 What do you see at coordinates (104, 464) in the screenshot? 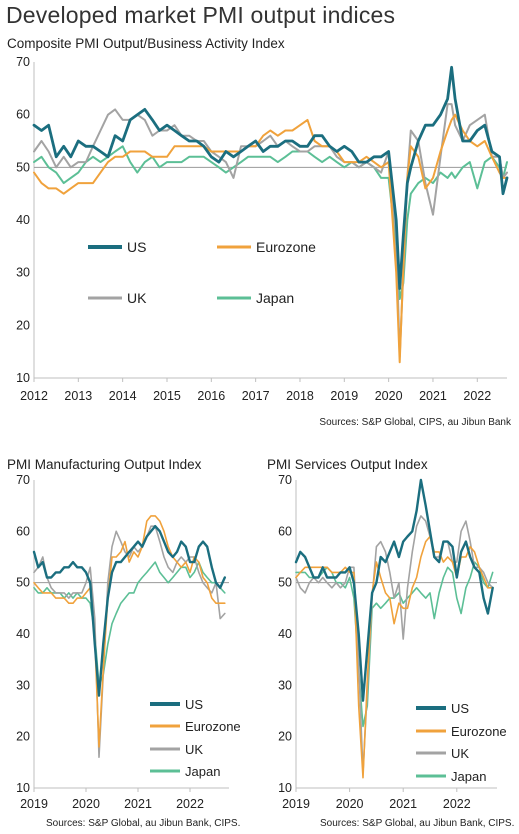
I see `manufacturing-chart-title: PMI Manufacturing Output Index` at bounding box center [104, 464].